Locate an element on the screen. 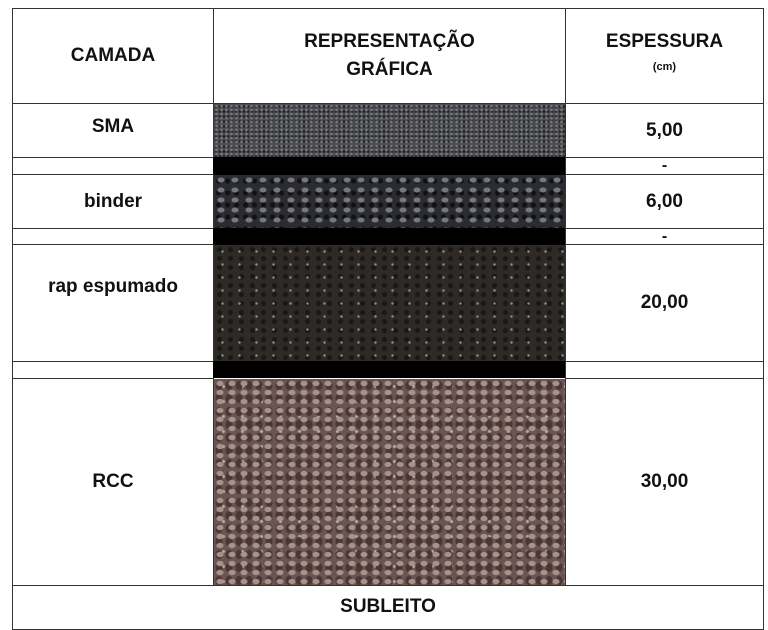  thickness: 30,00 is located at coordinates (664, 482).